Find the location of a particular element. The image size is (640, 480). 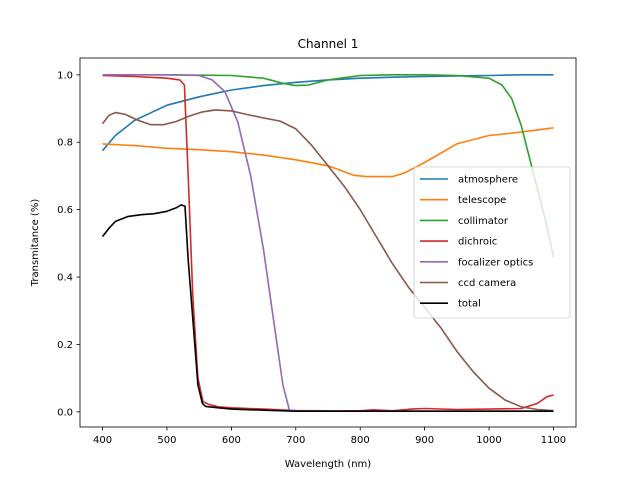

y-axis-label: Transmitance (%) is located at coordinates (35, 243).